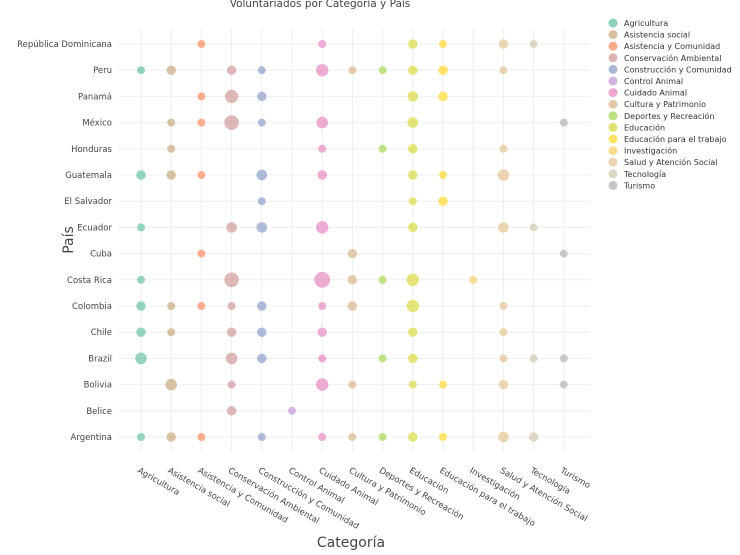 The width and height of the screenshot is (740, 555). Describe the element at coordinates (94, 228) in the screenshot. I see `y-tick-label: Ecuador` at that location.